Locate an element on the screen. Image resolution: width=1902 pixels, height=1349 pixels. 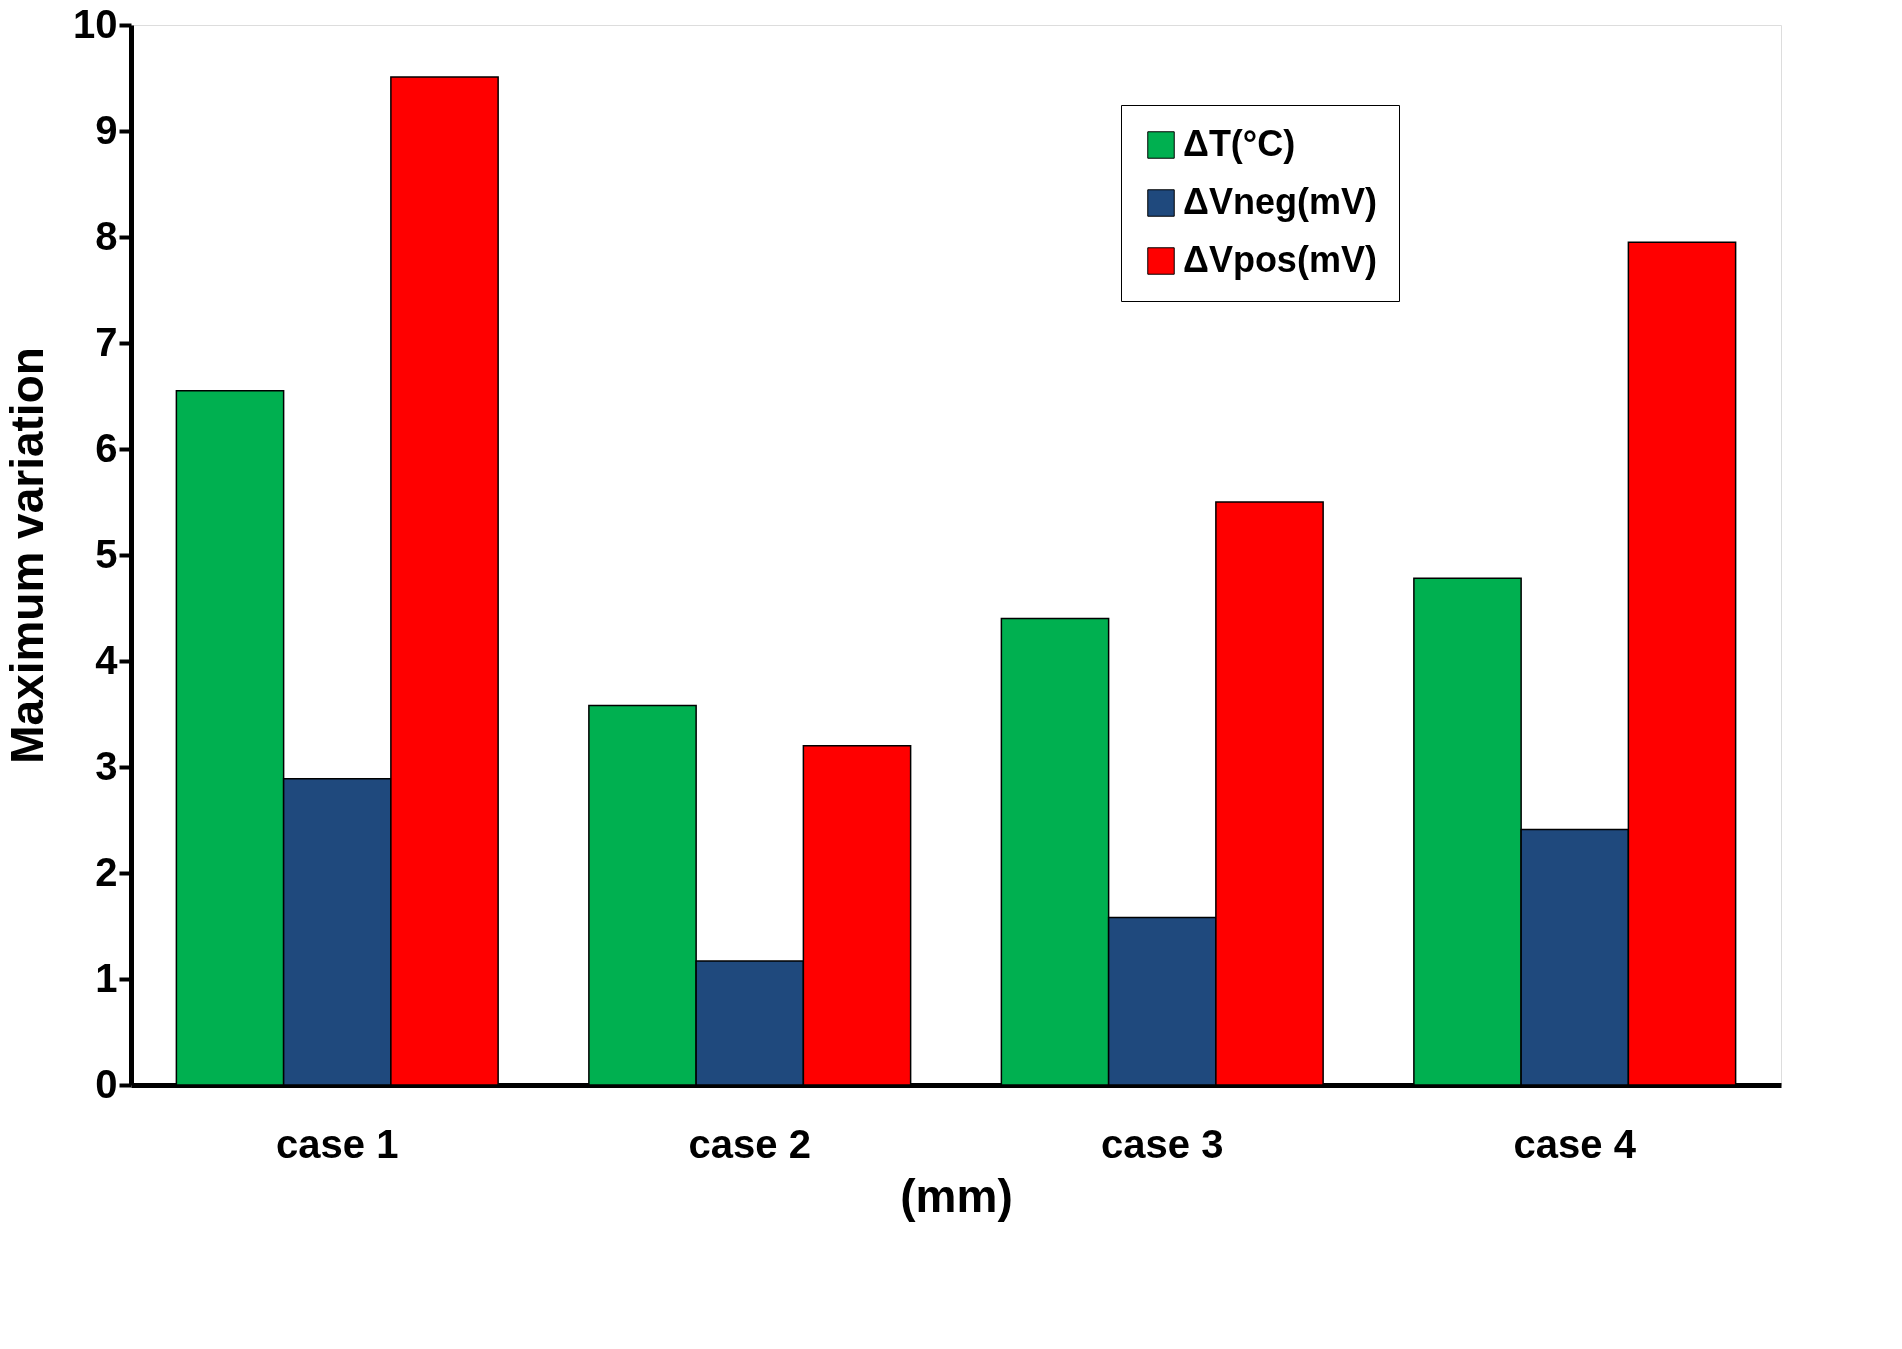
x-tick-label: case 3 is located at coordinates (1162, 1143).